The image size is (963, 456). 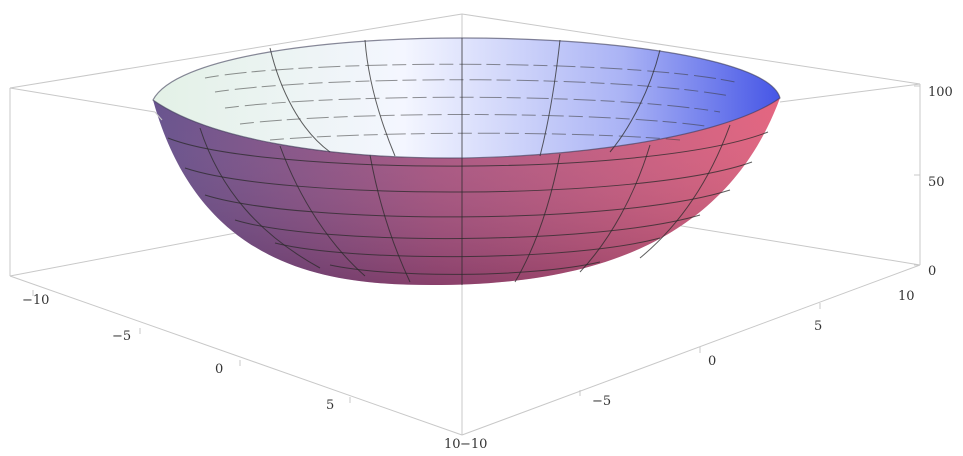 I want to click on x-tick-label: 5, so click(x=330, y=405).